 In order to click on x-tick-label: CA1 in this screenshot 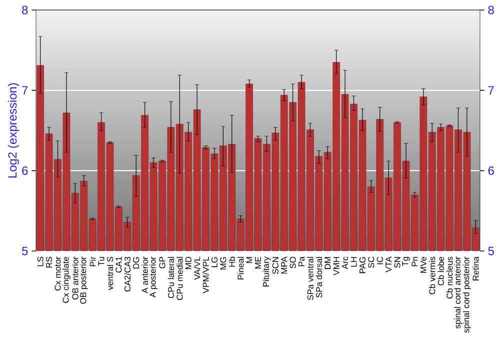, I will do `click(119, 264)`.